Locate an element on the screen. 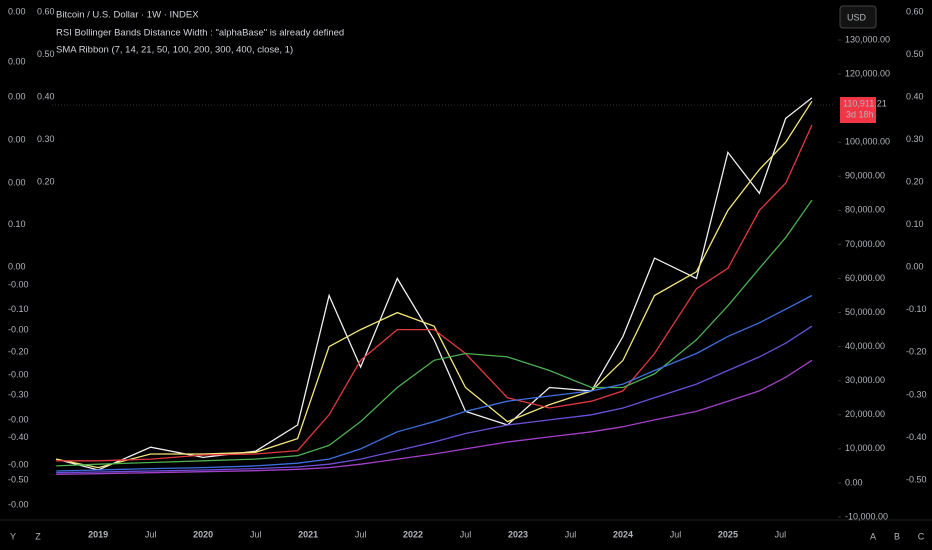 The width and height of the screenshot is (932, 550). toolbar-button: A is located at coordinates (873, 536).